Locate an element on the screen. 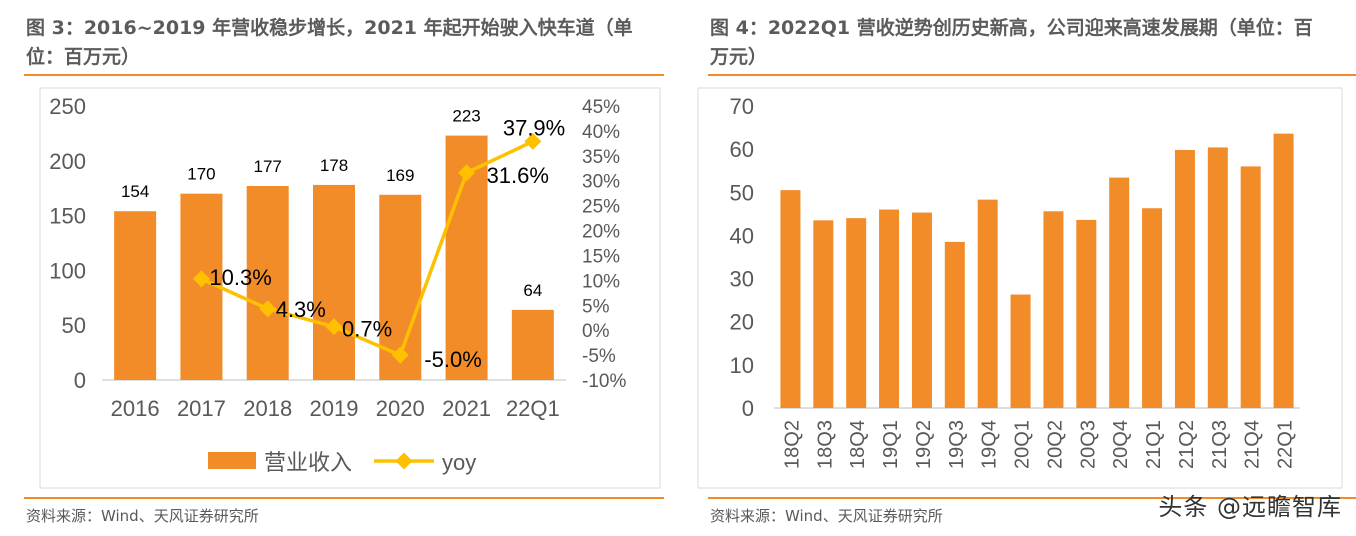 This screenshot has width=1356, height=536. yoy-line is located at coordinates (367, 248).